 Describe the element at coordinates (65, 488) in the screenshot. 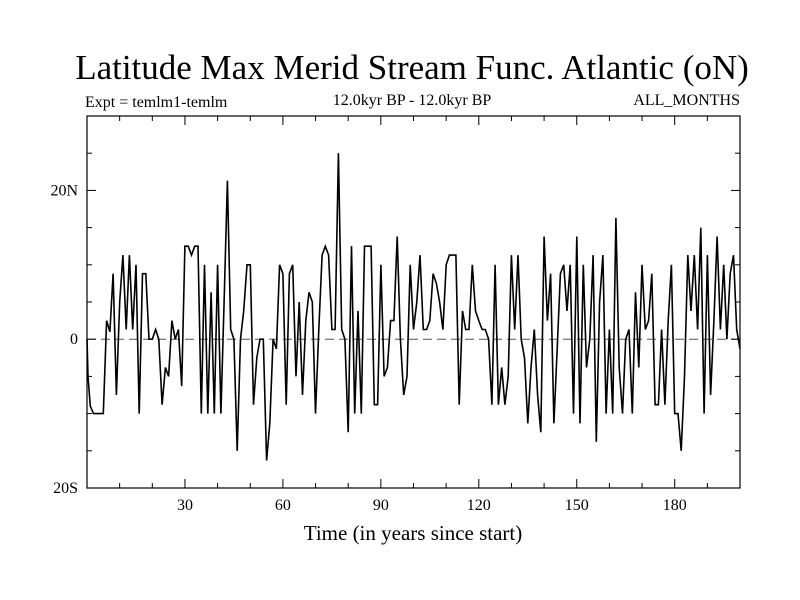

I see `y-tick-label: 20S` at that location.